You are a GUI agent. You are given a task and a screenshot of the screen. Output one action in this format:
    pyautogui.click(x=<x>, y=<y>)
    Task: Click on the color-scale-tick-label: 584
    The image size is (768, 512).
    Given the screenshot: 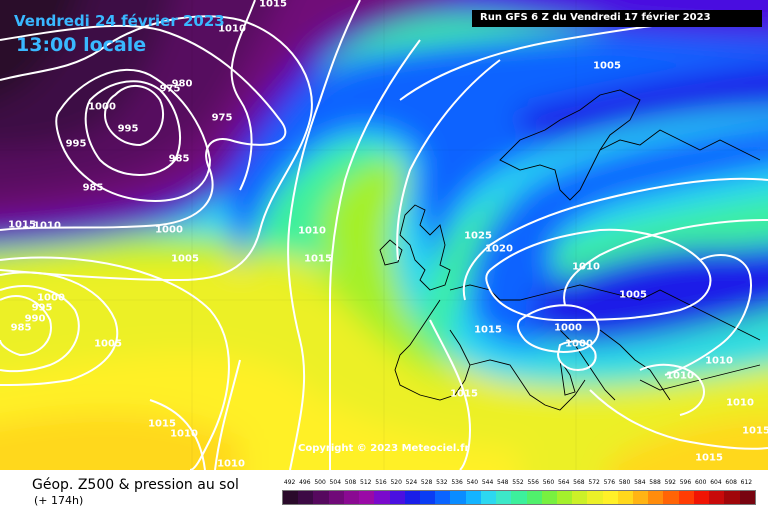 What is the action you would take?
    pyautogui.click(x=640, y=482)
    